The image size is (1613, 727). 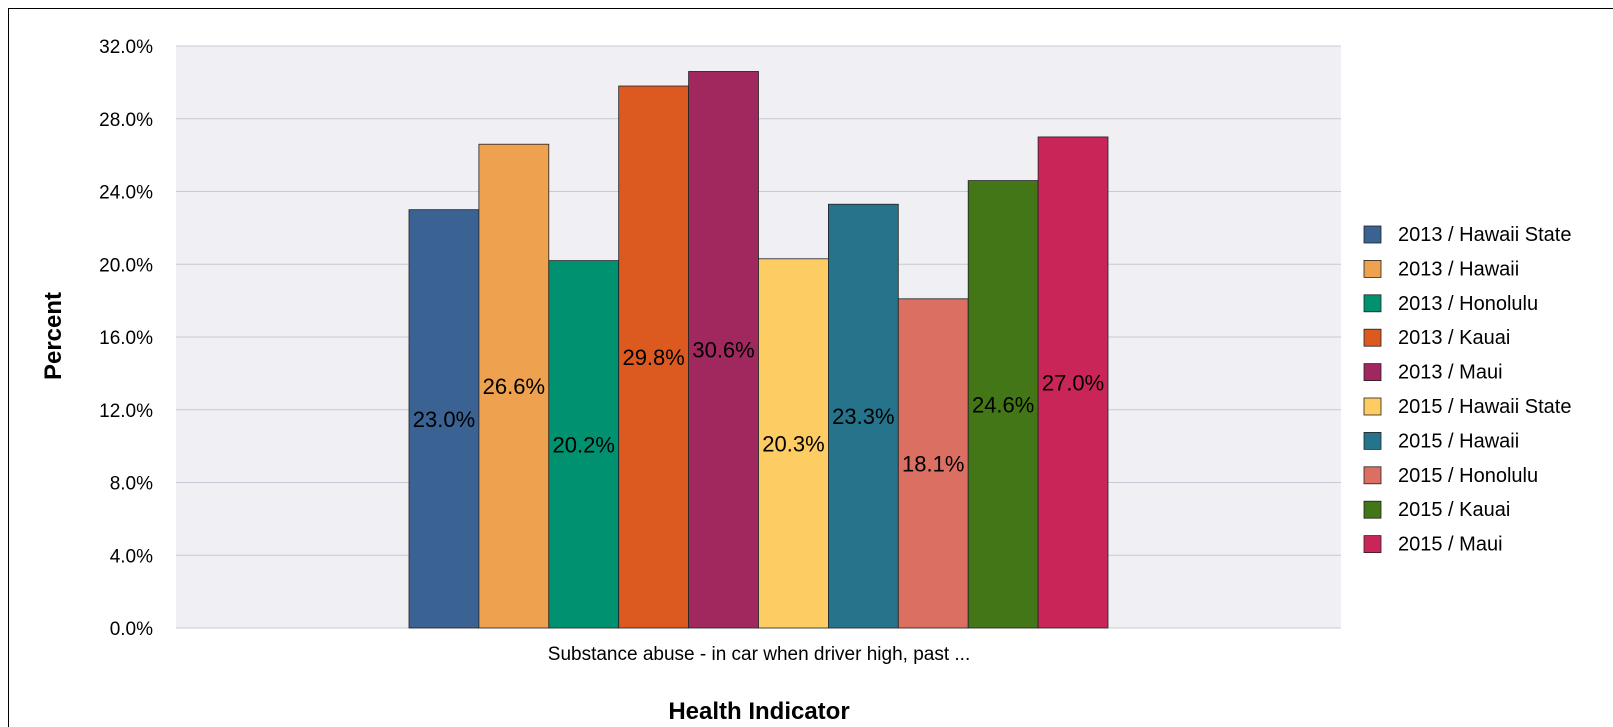 I want to click on y-tick-label: 24.0%, so click(x=126, y=193).